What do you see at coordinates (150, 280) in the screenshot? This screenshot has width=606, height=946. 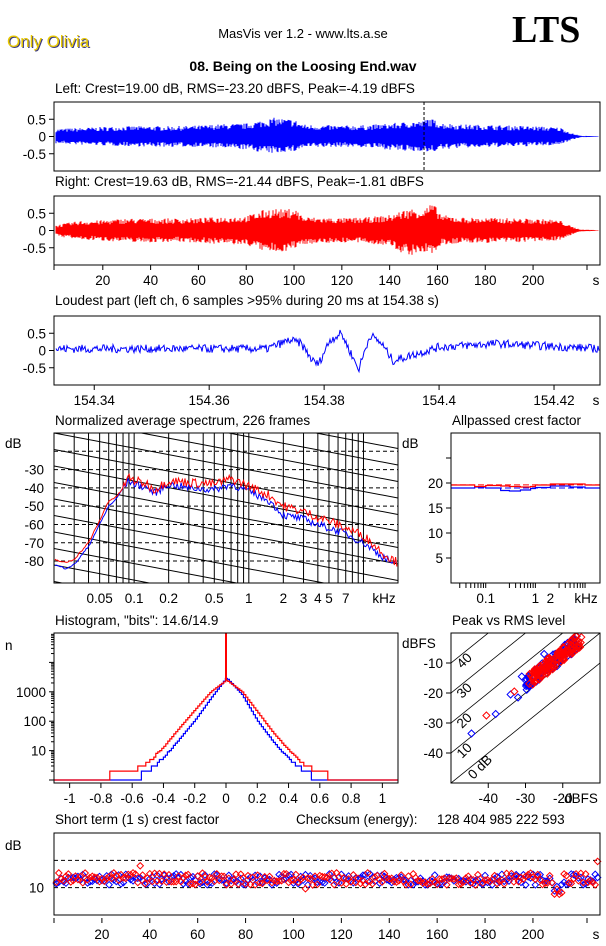 I see `time-axis-label: 40` at bounding box center [150, 280].